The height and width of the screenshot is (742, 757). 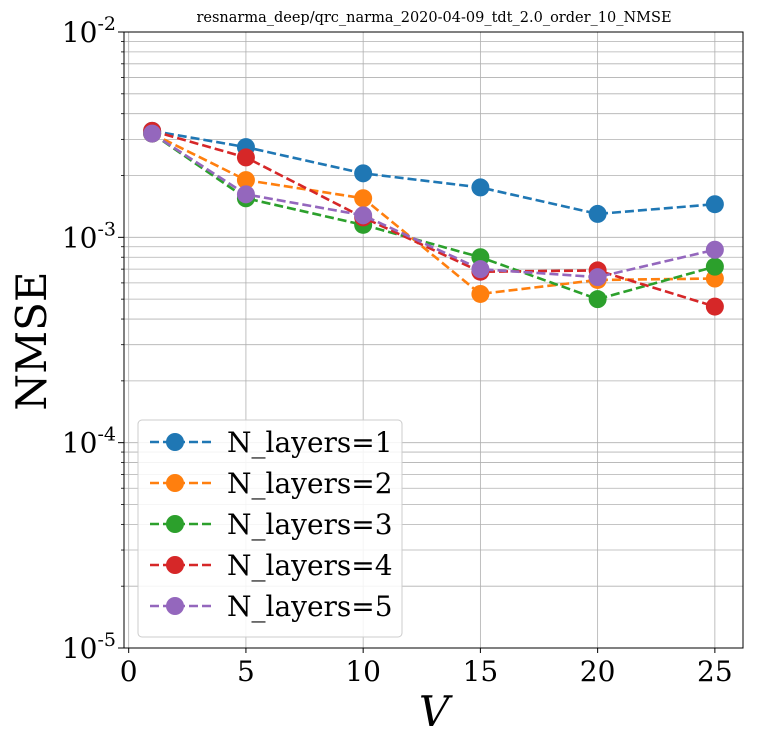 I want to click on x-tick-label: 15, so click(x=481, y=671).